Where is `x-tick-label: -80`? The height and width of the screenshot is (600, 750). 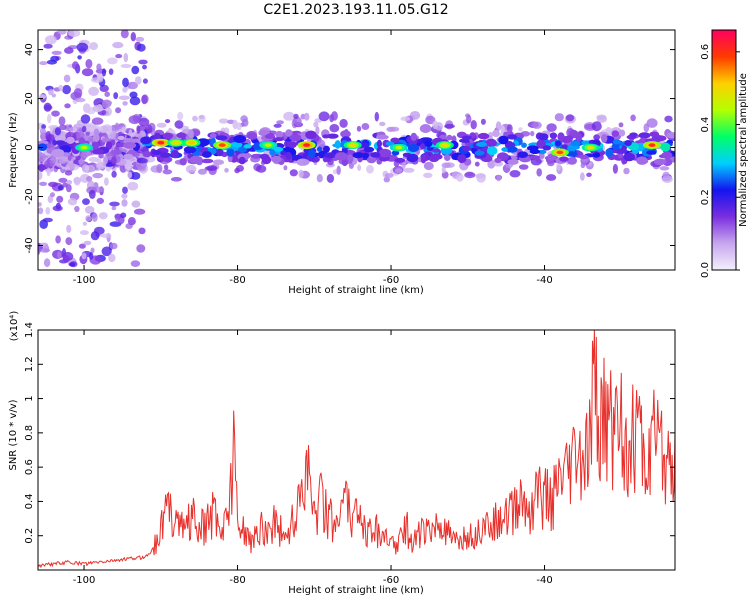 x-tick-label: -80 is located at coordinates (237, 280).